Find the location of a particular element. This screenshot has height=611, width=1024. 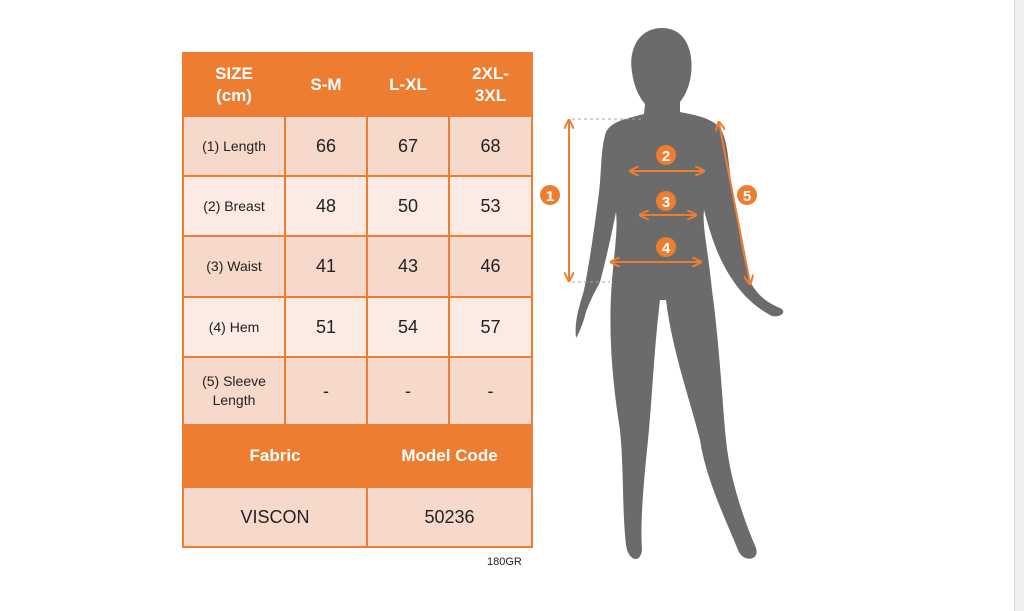

fabric-header-row: Fabric Model Code is located at coordinates (357, 456).